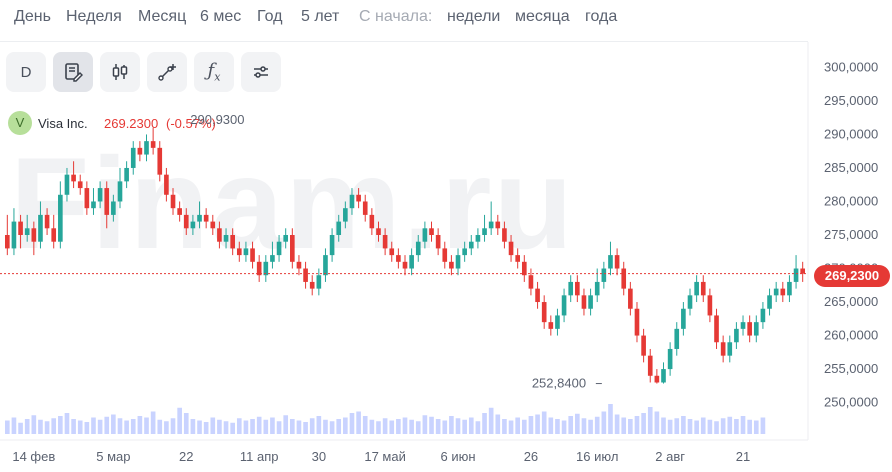 Image resolution: width=892 pixels, height=472 pixels. What do you see at coordinates (320, 16) in the screenshot?
I see `range-5-years: 5 лет` at bounding box center [320, 16].